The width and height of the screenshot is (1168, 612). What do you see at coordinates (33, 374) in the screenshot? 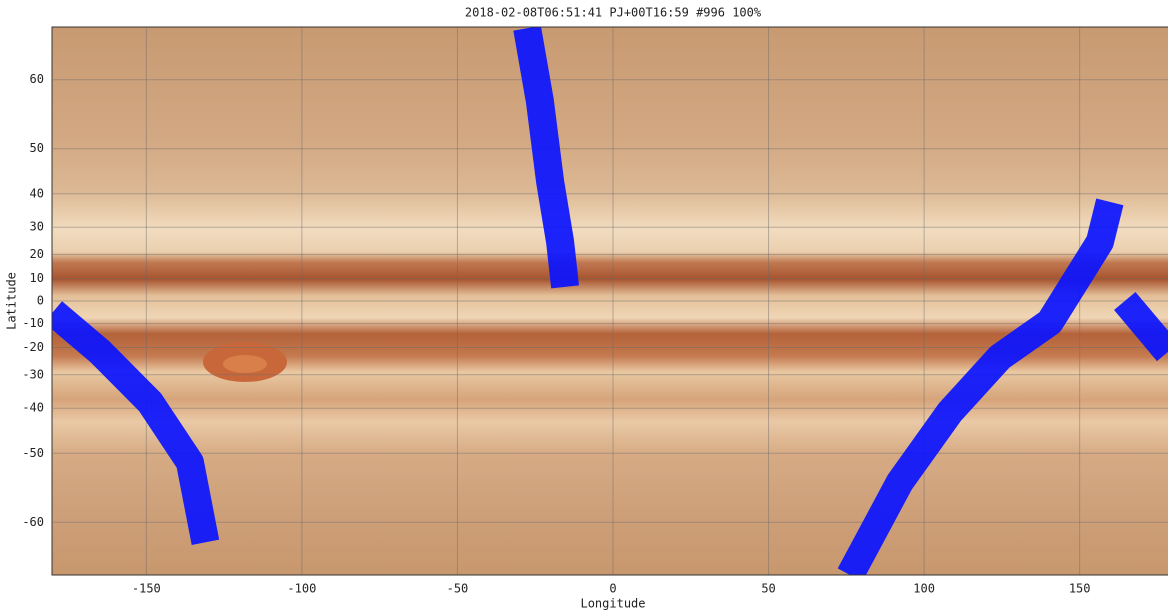
I see `y-tick-label: -30` at bounding box center [33, 374].